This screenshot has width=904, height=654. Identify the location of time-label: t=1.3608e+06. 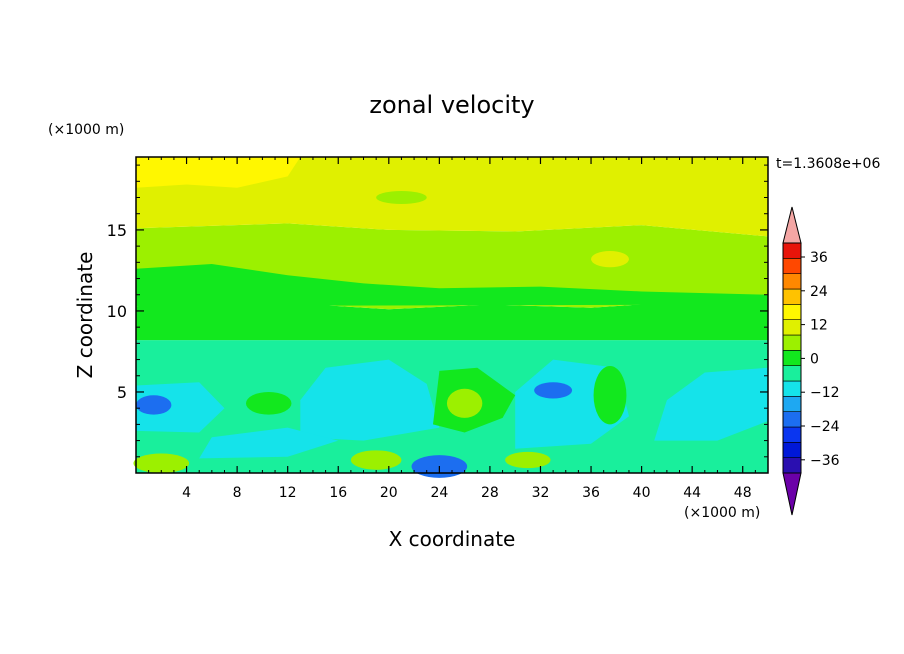
(828, 164).